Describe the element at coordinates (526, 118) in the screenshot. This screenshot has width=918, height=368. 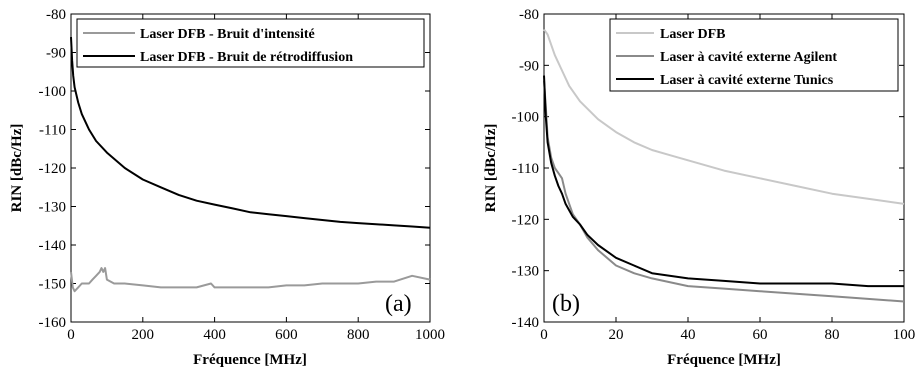
I see `chart-b-y-tick-label: -100` at that location.